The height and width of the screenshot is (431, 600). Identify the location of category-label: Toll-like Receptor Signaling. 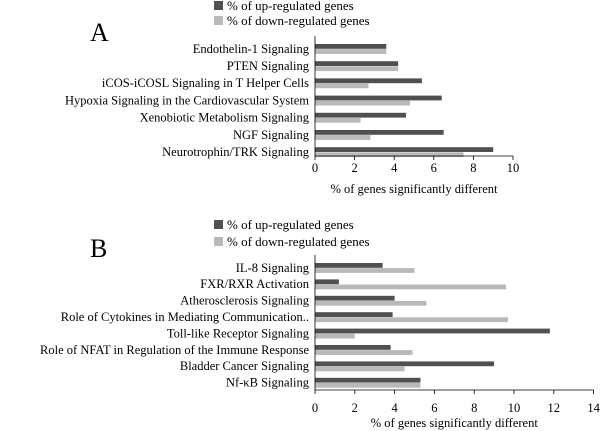
(238, 333).